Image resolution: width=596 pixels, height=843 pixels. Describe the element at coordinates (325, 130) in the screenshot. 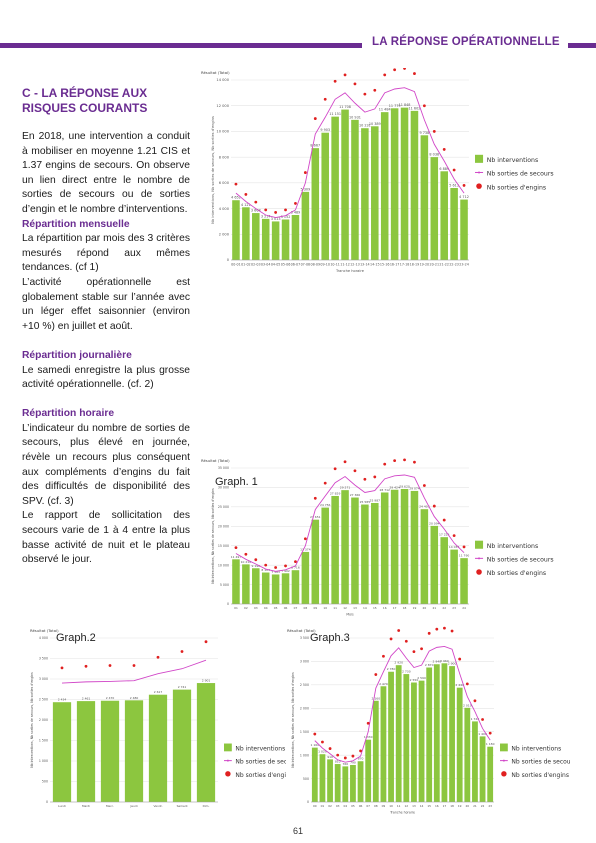

I see `data-label: 9 903` at that location.